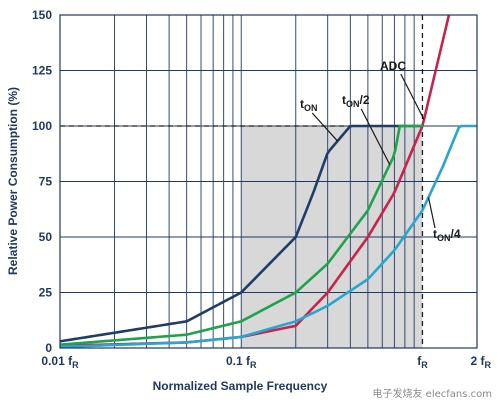 The width and height of the screenshot is (497, 403). Describe the element at coordinates (480, 362) in the screenshot. I see `x-tick-label: 2 fR` at that location.